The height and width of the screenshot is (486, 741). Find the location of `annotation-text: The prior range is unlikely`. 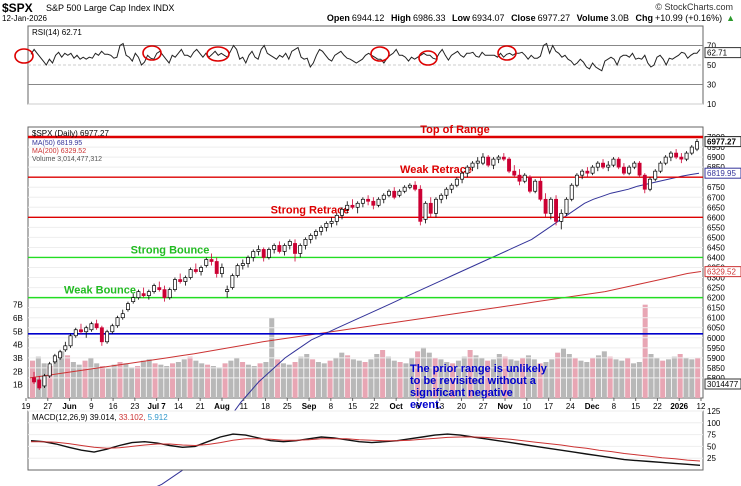

annotation-text: The prior range is unlikely is located at coordinates (479, 369).